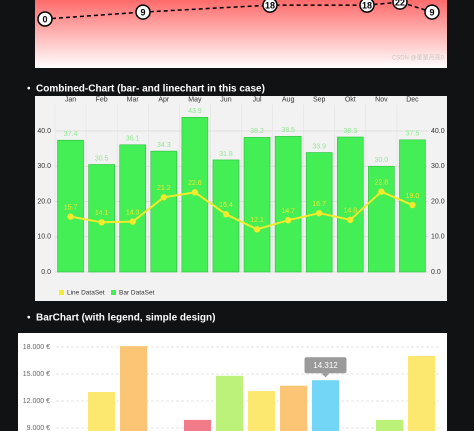 The height and width of the screenshot is (431, 474). I want to click on line-value-label: 22.6, so click(195, 183).